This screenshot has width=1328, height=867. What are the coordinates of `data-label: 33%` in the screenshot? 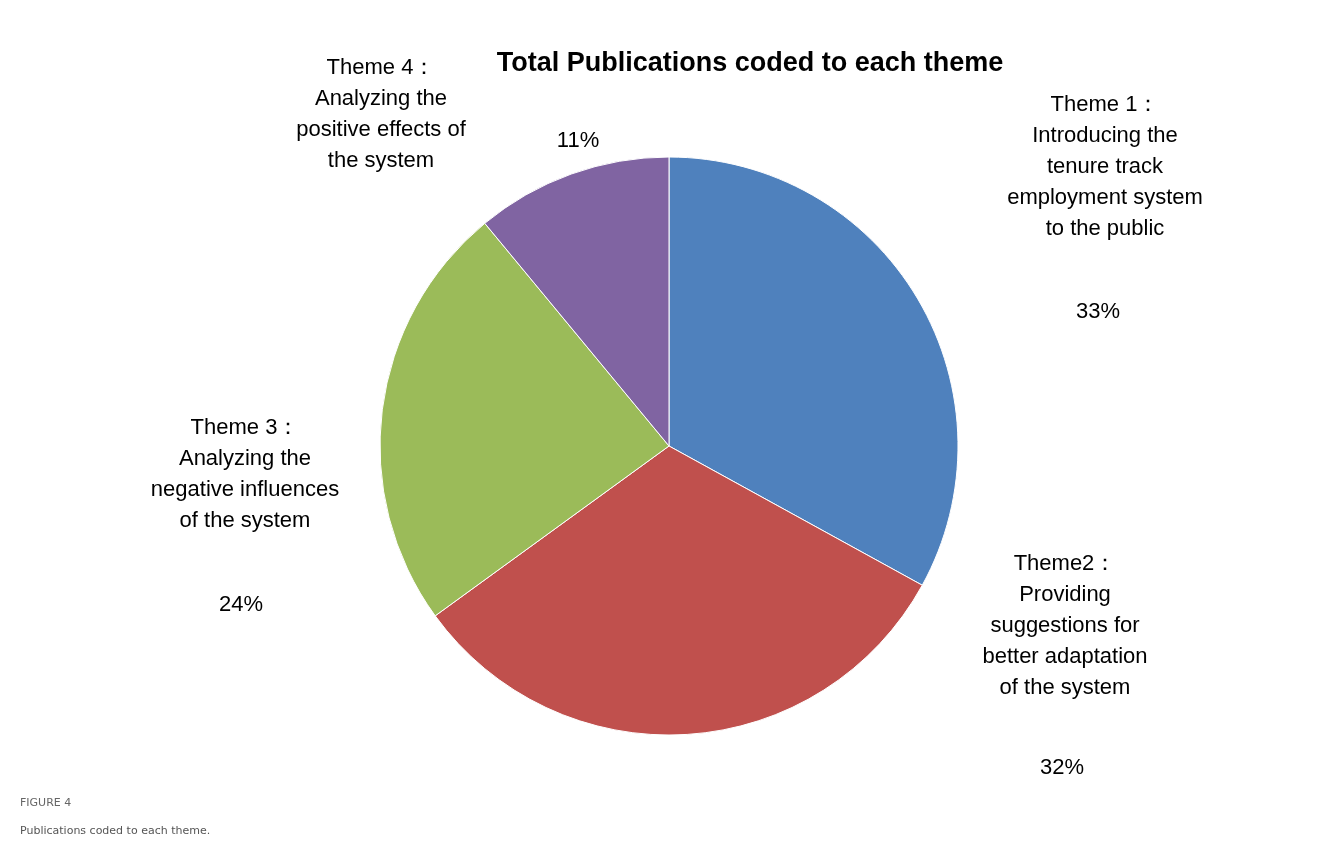 It's located at (1098, 310).